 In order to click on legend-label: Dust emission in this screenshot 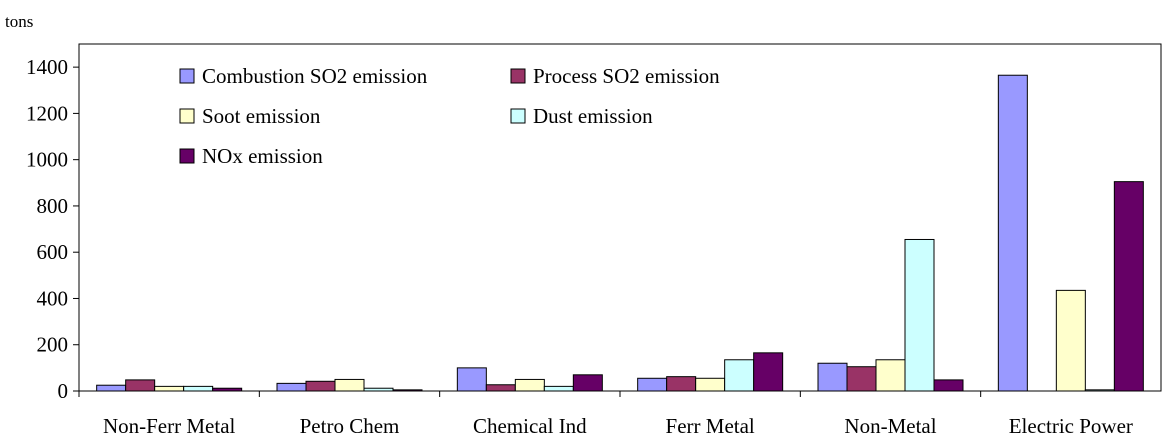, I will do `click(593, 116)`.